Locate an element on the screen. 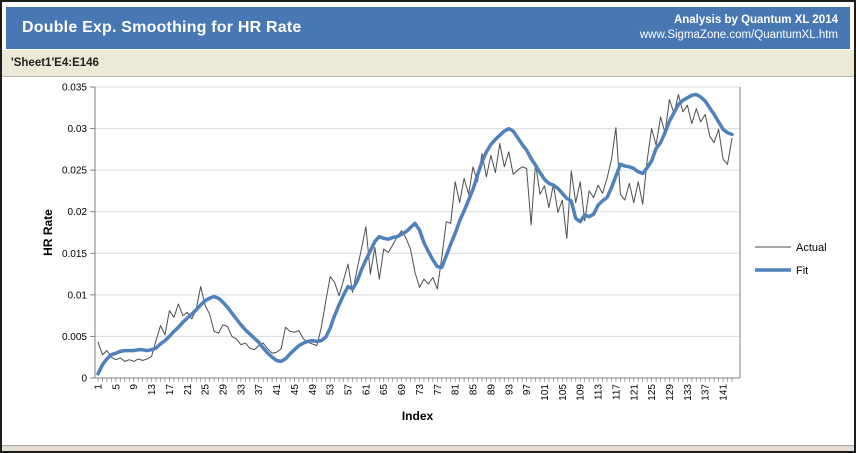  x-tick-label: 9 is located at coordinates (134, 387).